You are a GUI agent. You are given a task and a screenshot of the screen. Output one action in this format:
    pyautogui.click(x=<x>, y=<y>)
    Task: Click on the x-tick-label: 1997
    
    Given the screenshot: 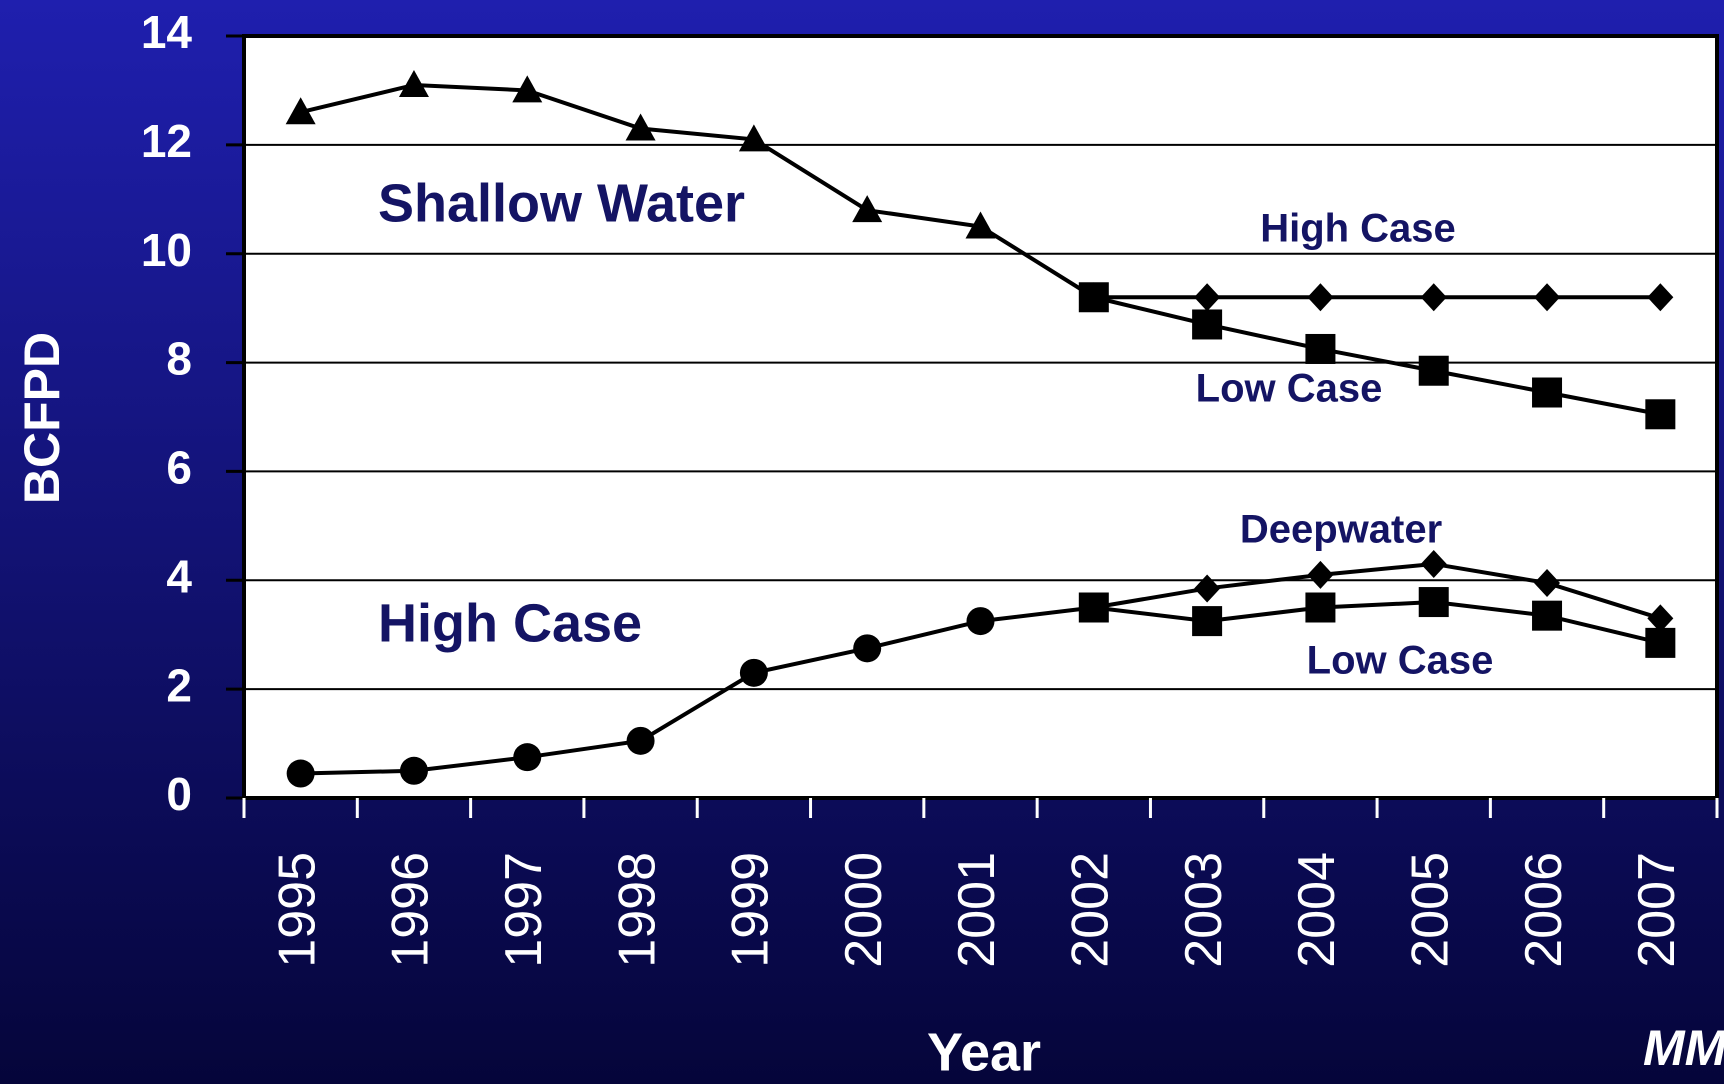 What is the action you would take?
    pyautogui.click(x=524, y=910)
    